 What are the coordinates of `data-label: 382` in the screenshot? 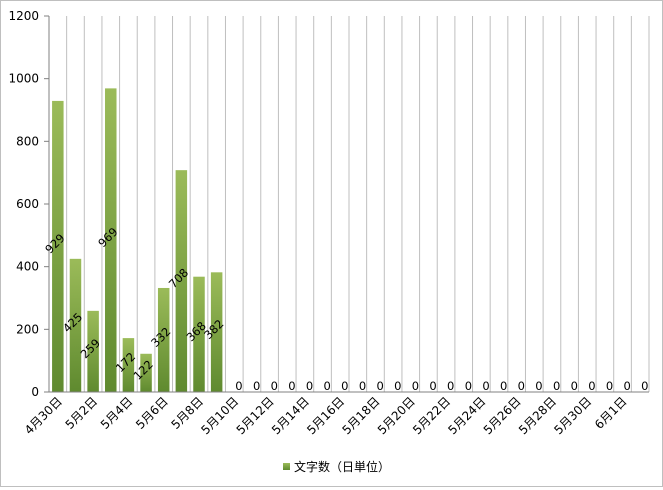 It's located at (213, 329).